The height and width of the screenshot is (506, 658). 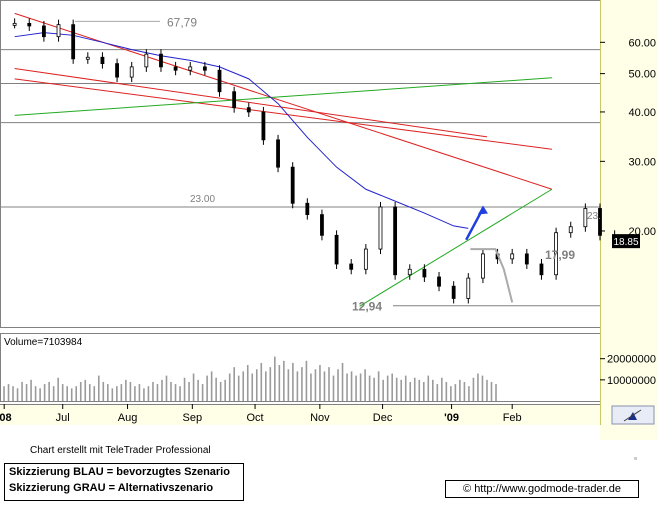 What do you see at coordinates (43, 342) in the screenshot?
I see `volume-label: Volume=7103984` at bounding box center [43, 342].